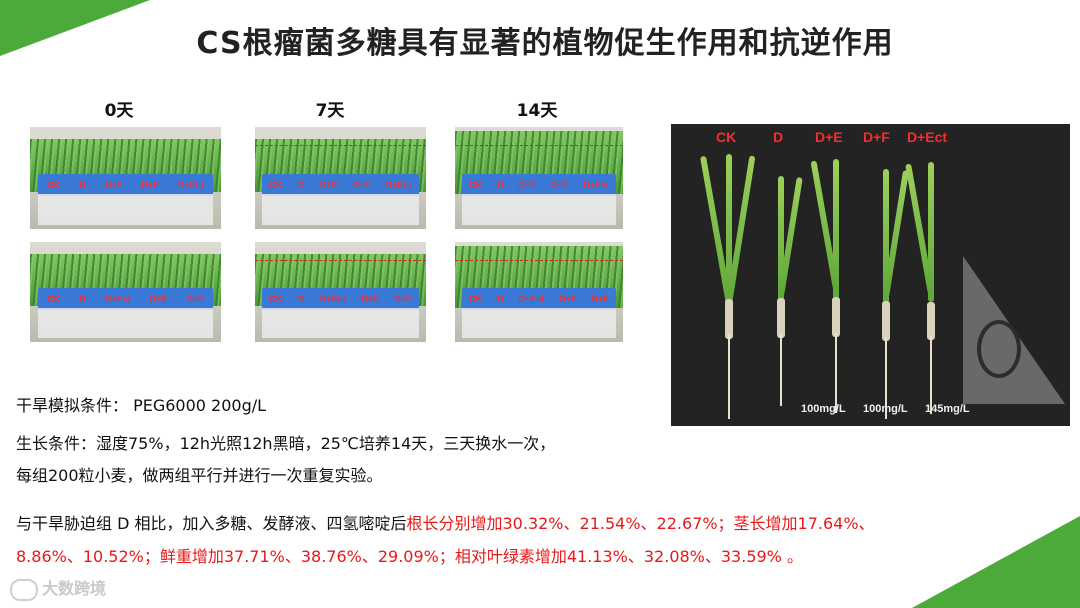  What do you see at coordinates (340, 292) in the screenshot?
I see `photo-day7-row2: CK D D+Ect D+E D+F` at bounding box center [340, 292].